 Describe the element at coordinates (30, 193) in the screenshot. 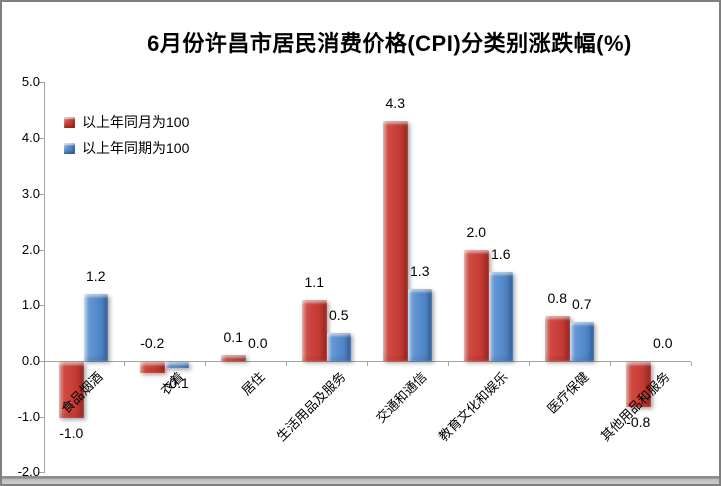

I see `y-tick-label: 3.0` at that location.